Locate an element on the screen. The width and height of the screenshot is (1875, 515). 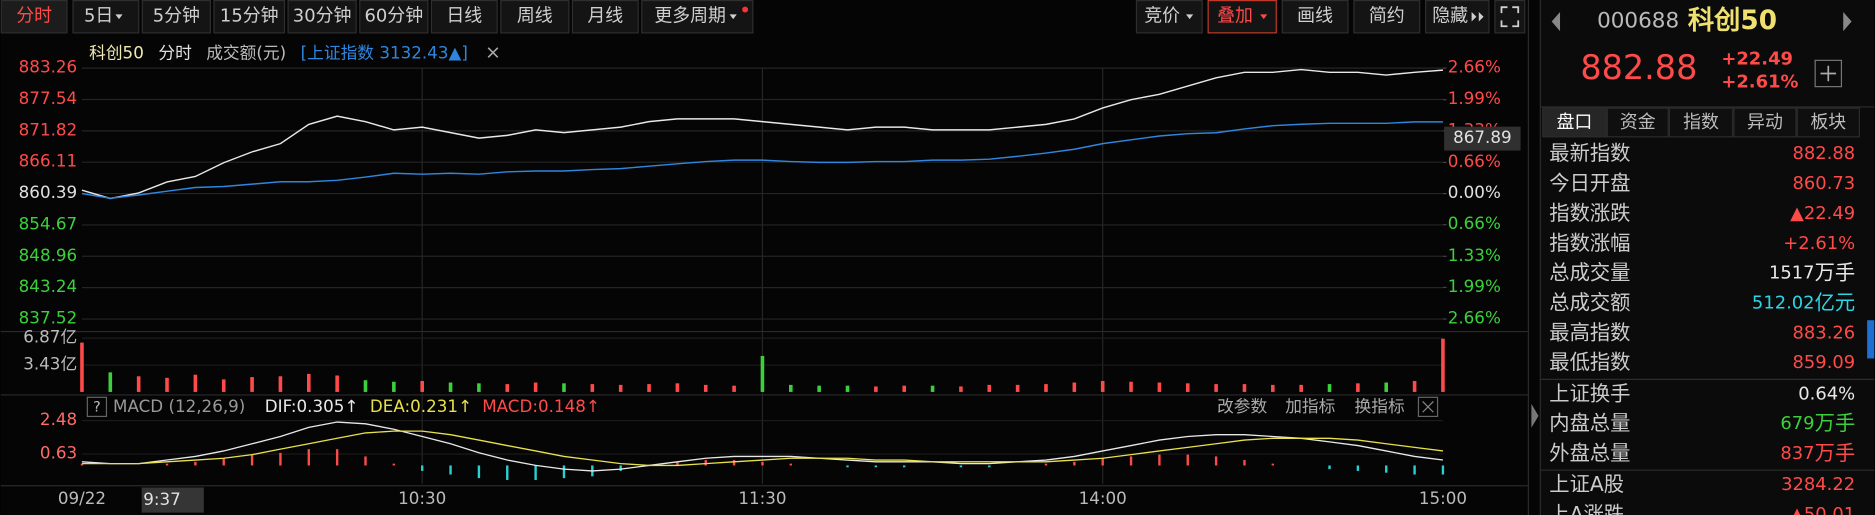
help-button is located at coordinates (97, 407).